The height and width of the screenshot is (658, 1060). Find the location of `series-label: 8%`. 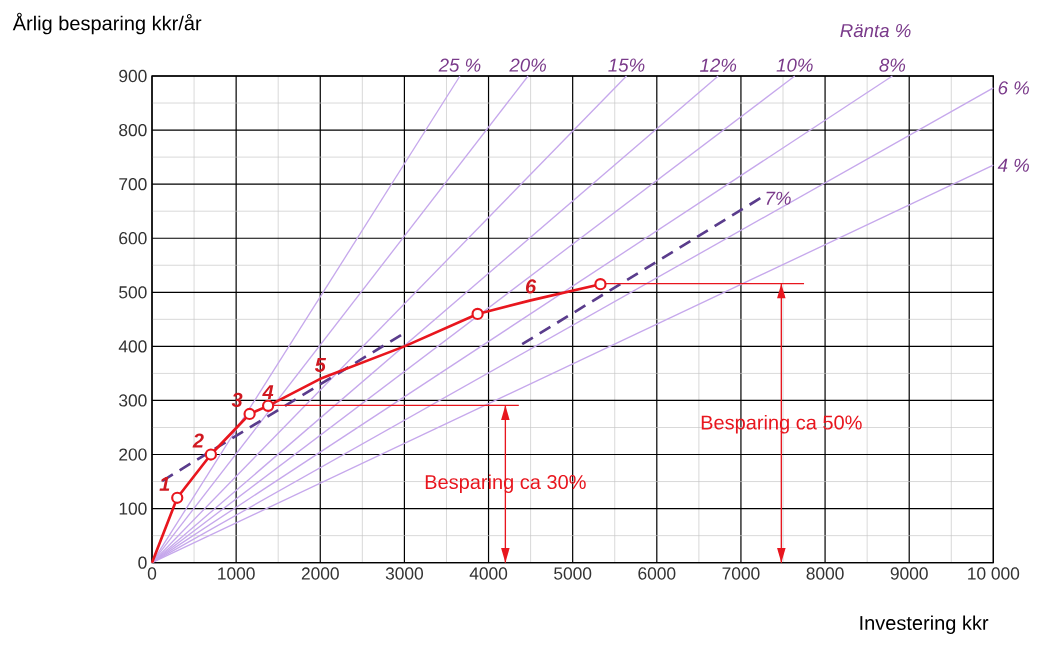

series-label: 8% is located at coordinates (892, 65).